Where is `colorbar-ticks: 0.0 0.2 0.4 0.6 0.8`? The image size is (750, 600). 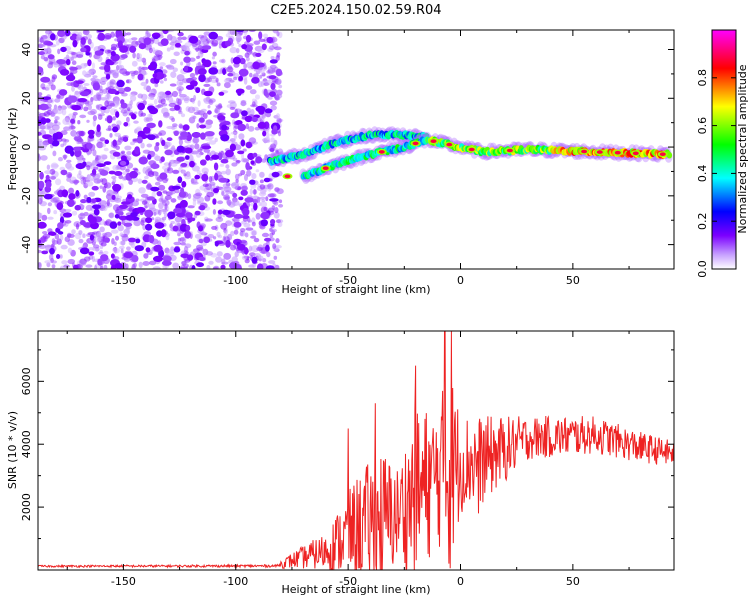
colorbar-ticks: 0.0 0.2 0.4 0.6 0.8 is located at coordinates (716, 173).